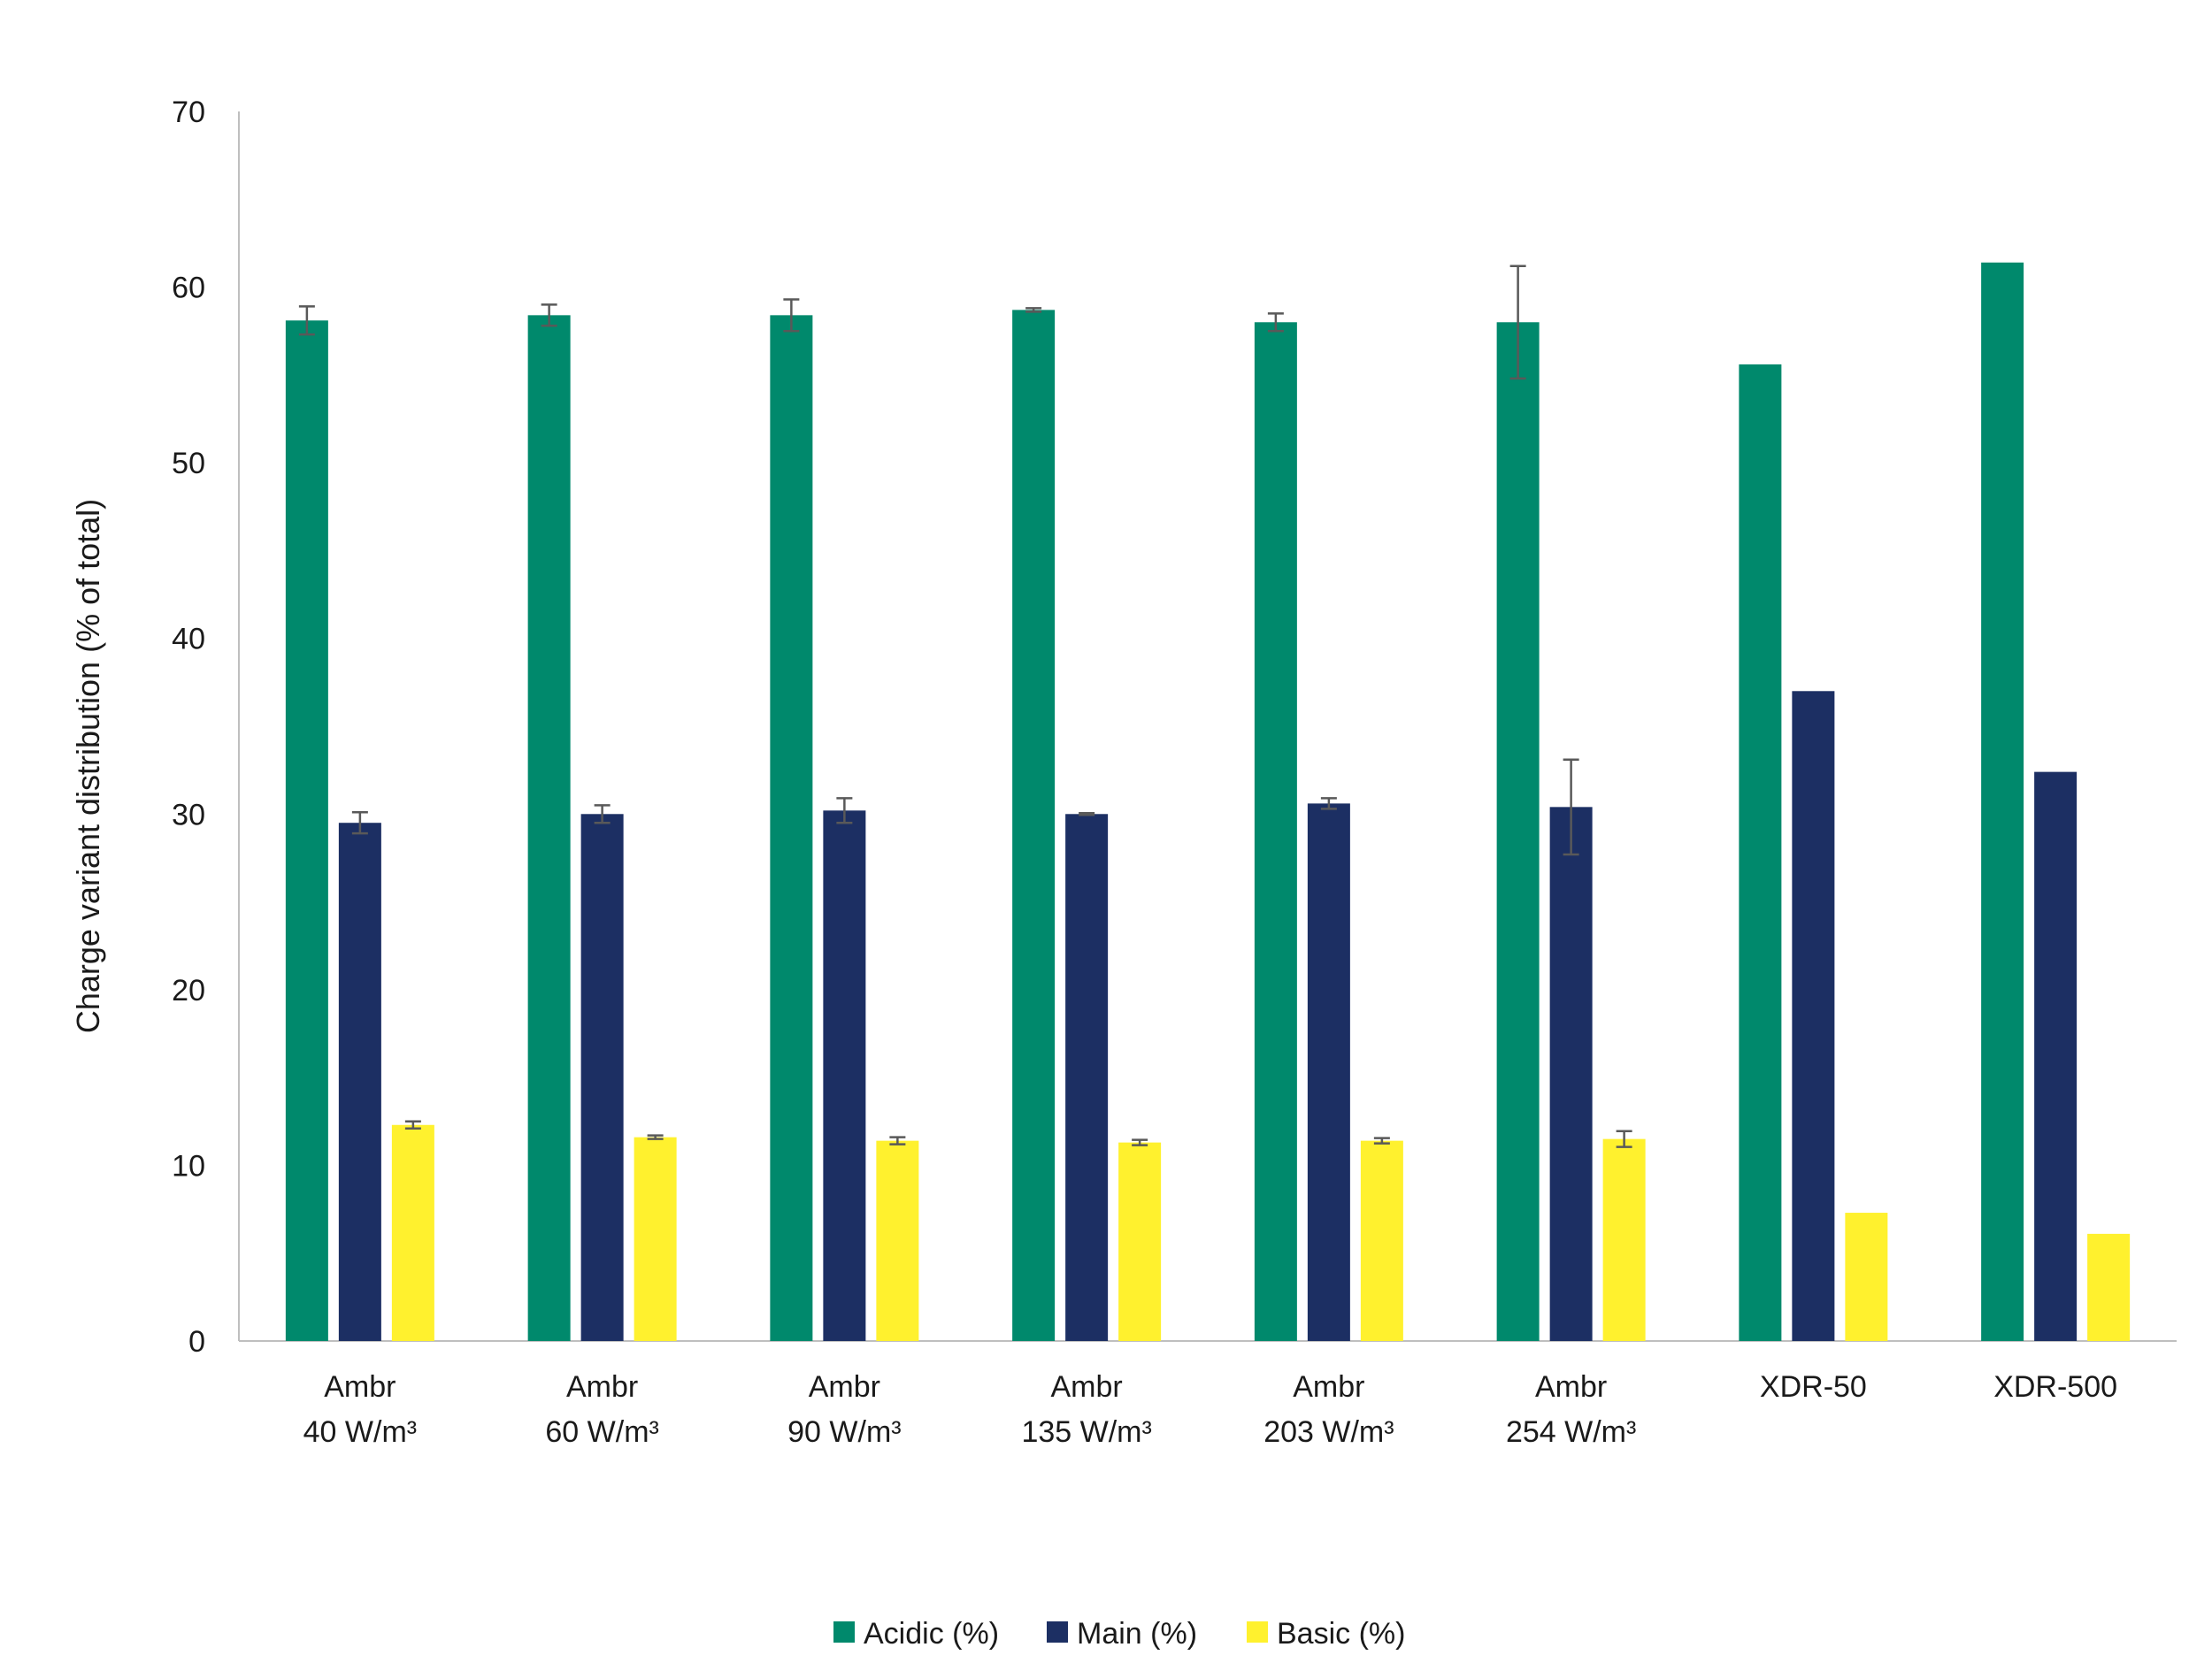 Image resolution: width=2212 pixels, height=1678 pixels. What do you see at coordinates (188, 815) in the screenshot?
I see `y-tick-label: 30` at bounding box center [188, 815].